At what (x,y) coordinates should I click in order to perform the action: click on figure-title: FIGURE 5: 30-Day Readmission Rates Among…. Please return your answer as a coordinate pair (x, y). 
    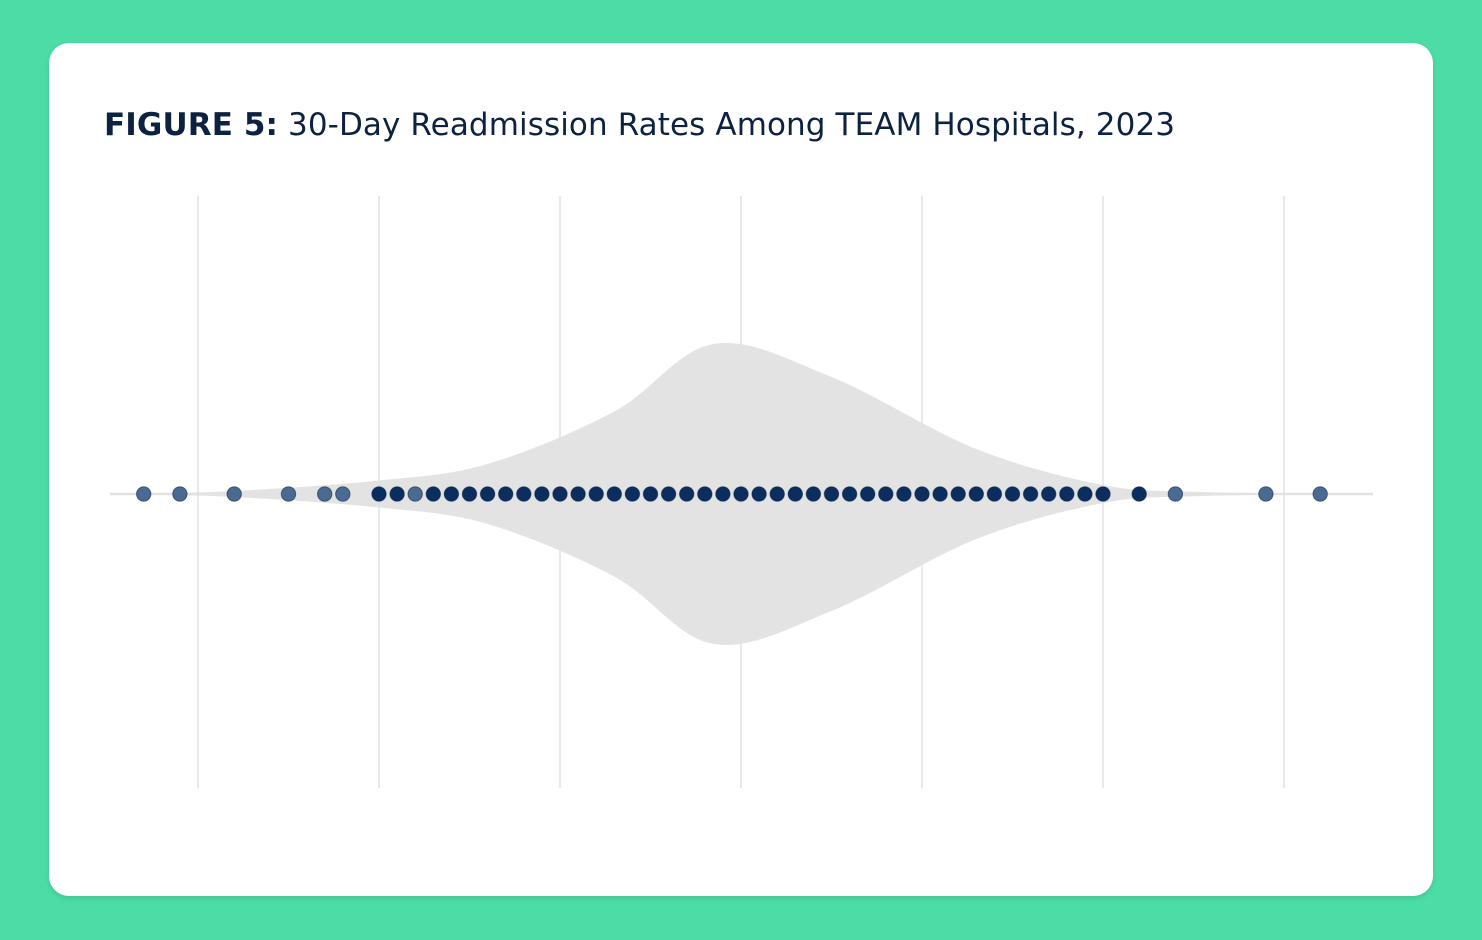
    Looking at the image, I should click on (639, 125).